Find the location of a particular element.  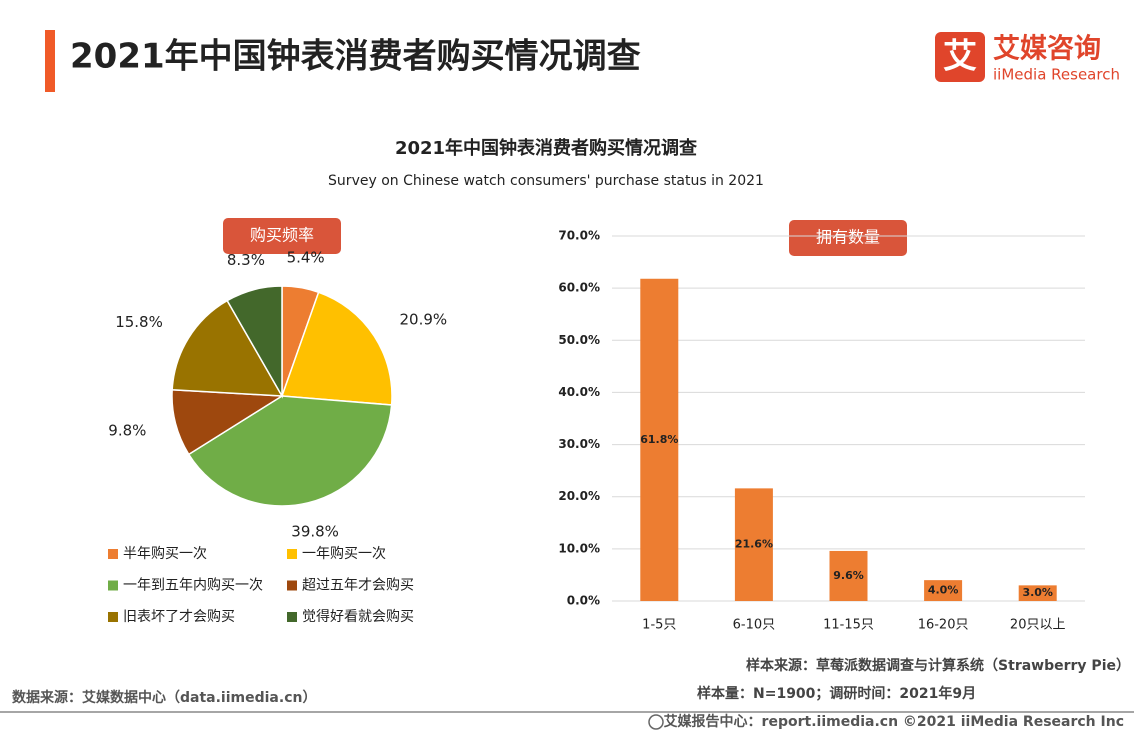

legend-label: 一年购买一次 is located at coordinates (344, 554).